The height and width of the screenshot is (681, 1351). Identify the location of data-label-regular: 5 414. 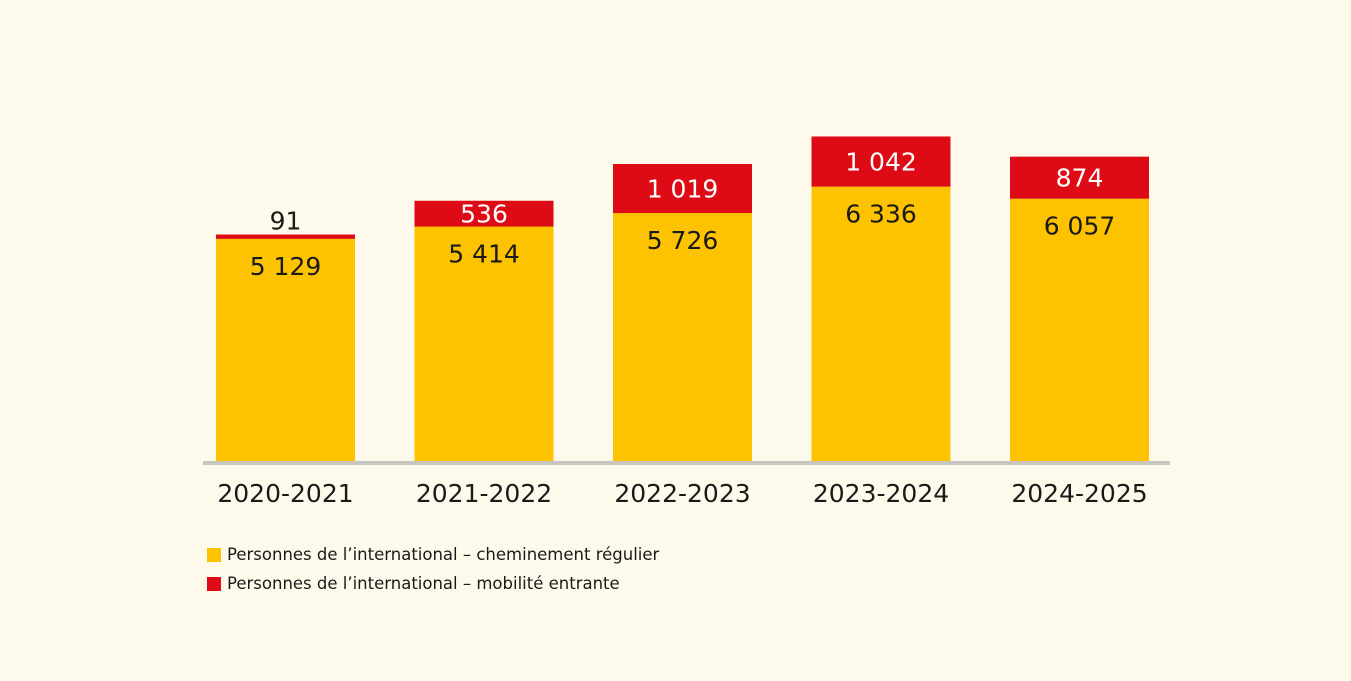
(484, 254).